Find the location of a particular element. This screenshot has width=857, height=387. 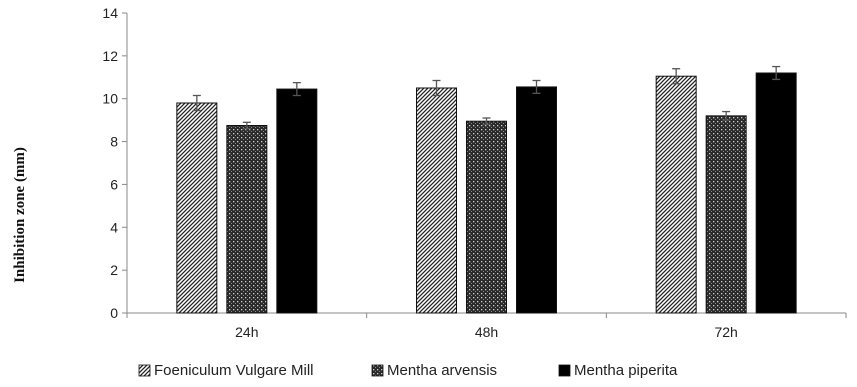

y-tick-label: 2 is located at coordinates (114, 270).